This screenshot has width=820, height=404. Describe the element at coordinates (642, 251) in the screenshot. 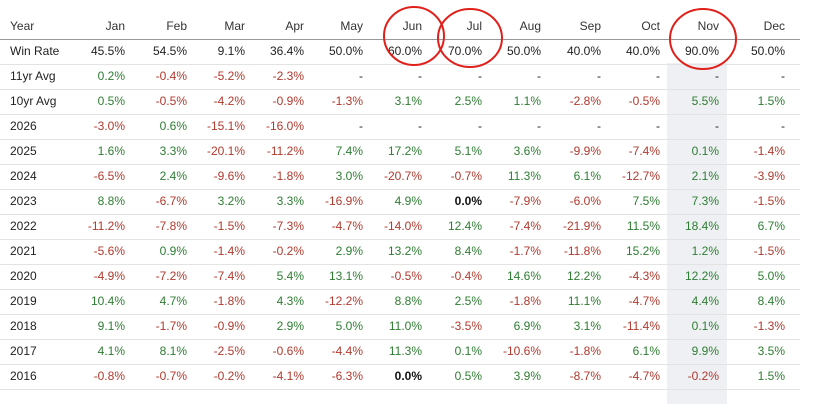

I see `table-cell: 15.2%` at that location.